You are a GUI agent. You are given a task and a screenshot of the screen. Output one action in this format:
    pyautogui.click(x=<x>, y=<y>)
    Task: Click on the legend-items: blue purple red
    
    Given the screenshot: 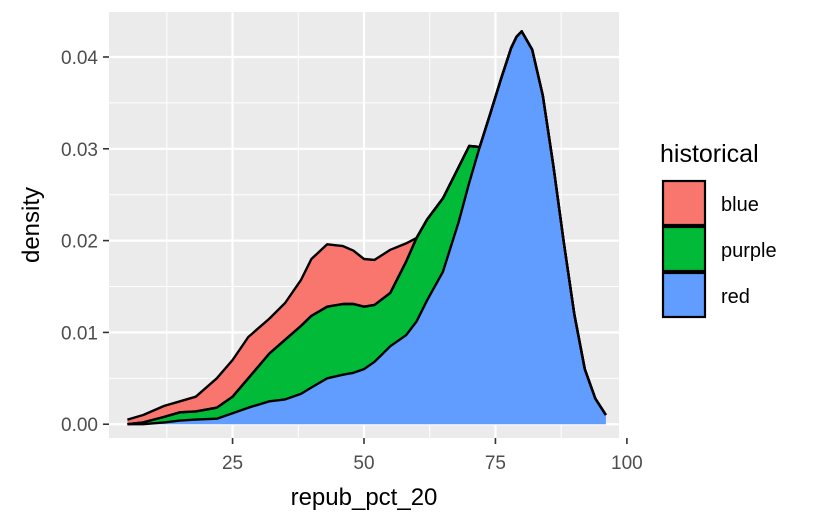 What is the action you would take?
    pyautogui.click(x=719, y=249)
    